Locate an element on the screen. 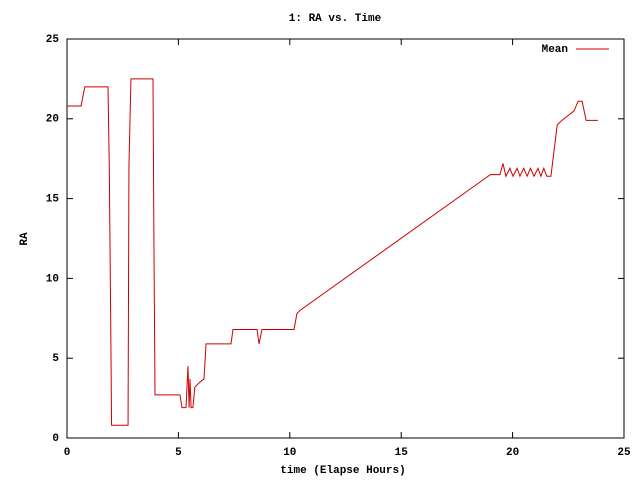 The image size is (640, 480). legend-label: Mean is located at coordinates (555, 50).